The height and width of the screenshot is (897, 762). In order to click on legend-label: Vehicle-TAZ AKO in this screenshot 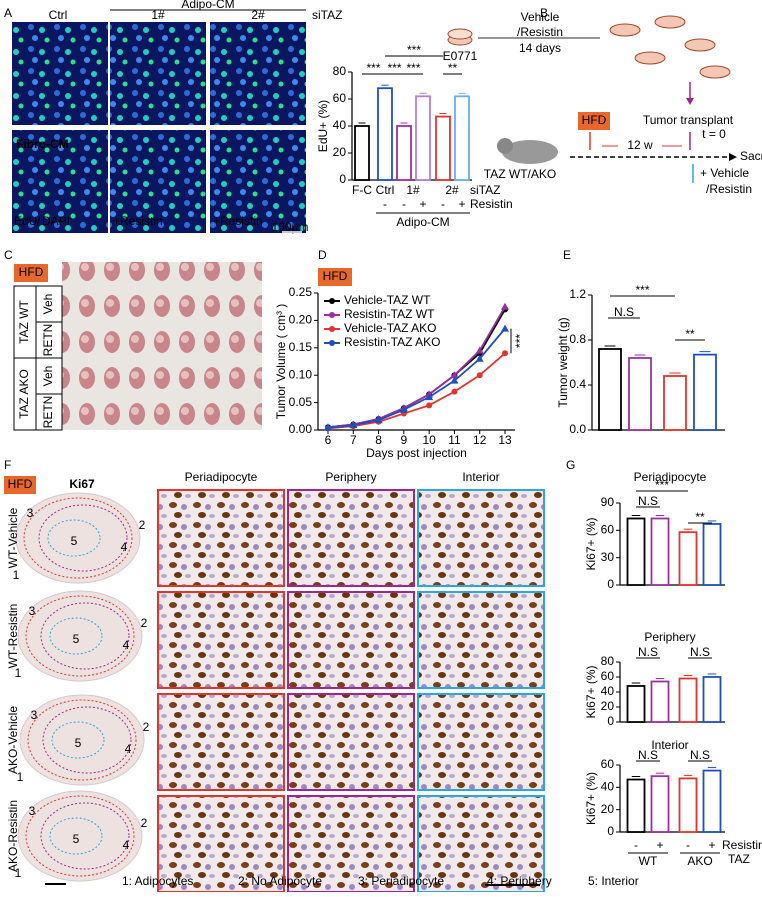, I will do `click(390, 328)`.